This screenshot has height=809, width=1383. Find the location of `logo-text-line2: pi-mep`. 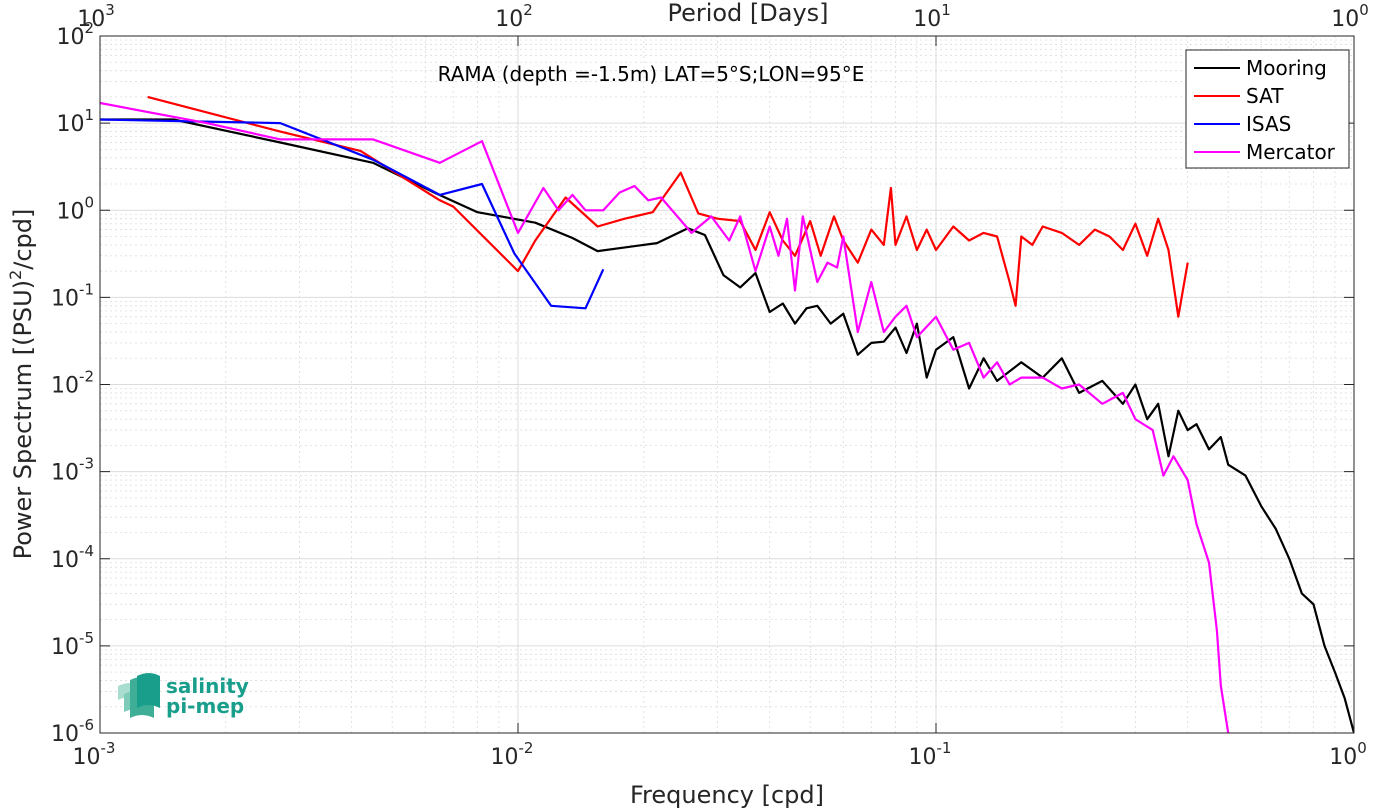

logo-text-line2: pi-mep is located at coordinates (205, 706).